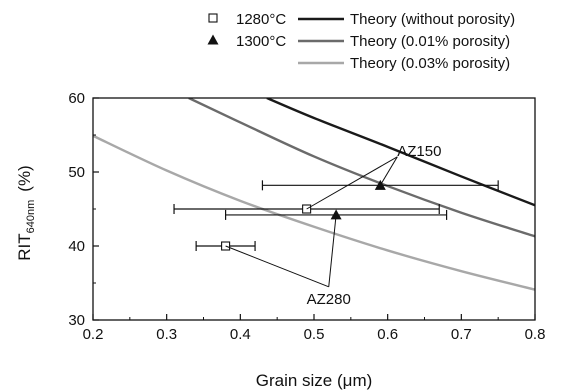  I want to click on x-tick-label: 0.2, so click(93, 334).